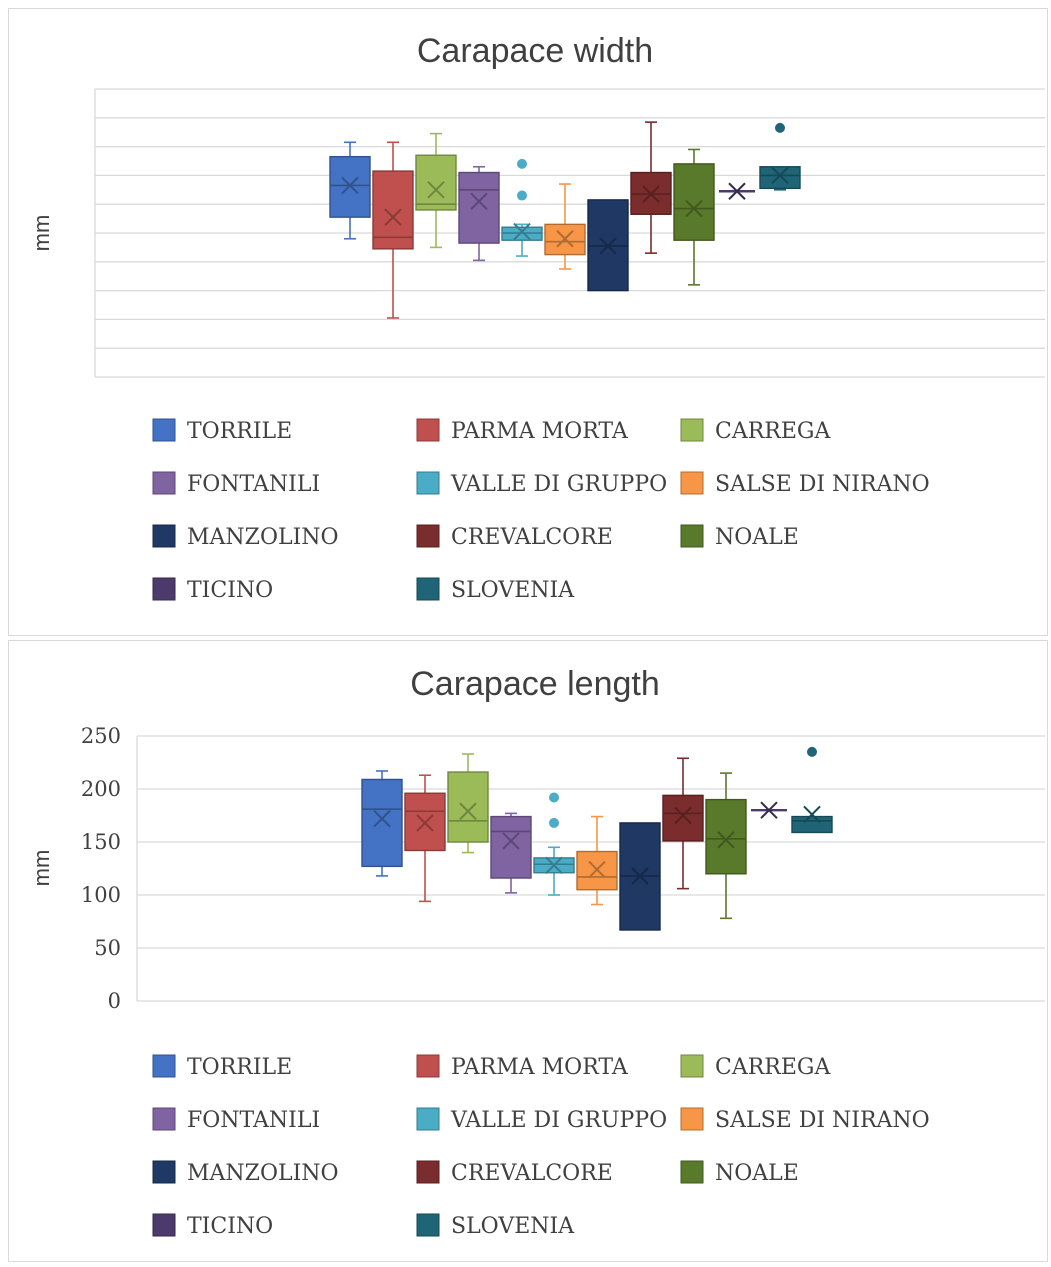 The height and width of the screenshot is (1267, 1051). I want to click on chart-title: Carapace length, so click(535, 684).